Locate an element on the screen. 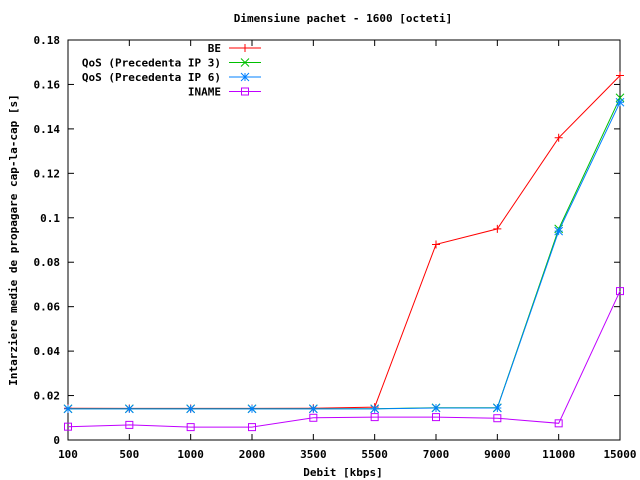 Image resolution: width=640 pixels, height=480 pixels. x-tick-label: 500 is located at coordinates (129, 454).